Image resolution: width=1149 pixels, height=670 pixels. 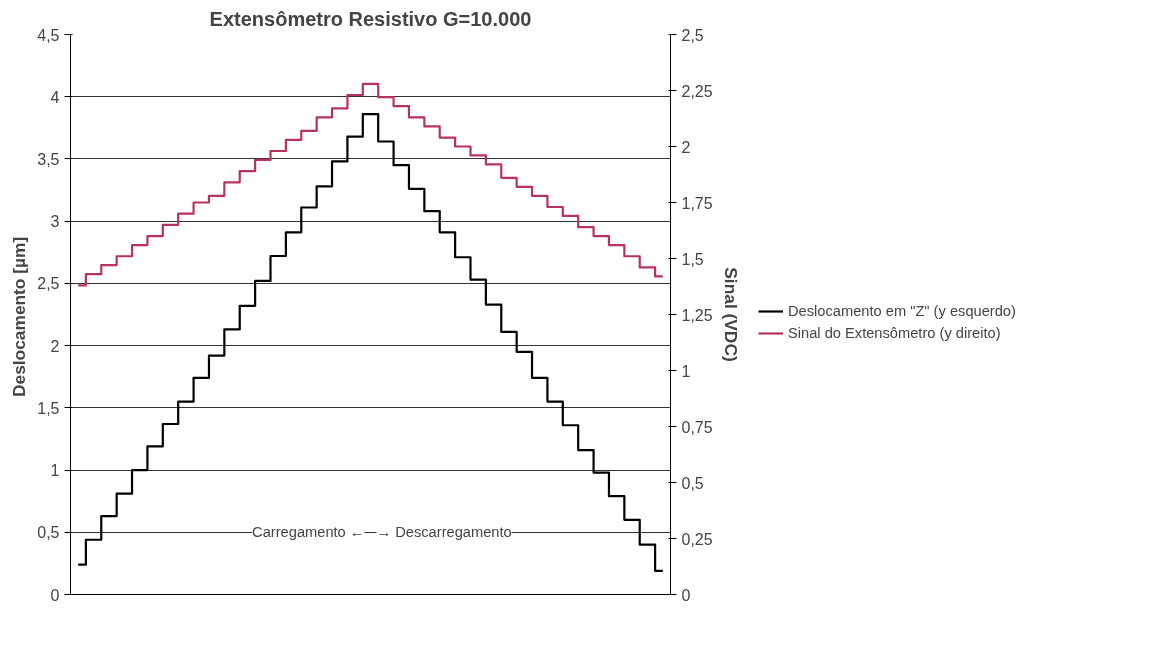 I want to click on y2-axis-title: Sinal (VDC), so click(x=730, y=314).